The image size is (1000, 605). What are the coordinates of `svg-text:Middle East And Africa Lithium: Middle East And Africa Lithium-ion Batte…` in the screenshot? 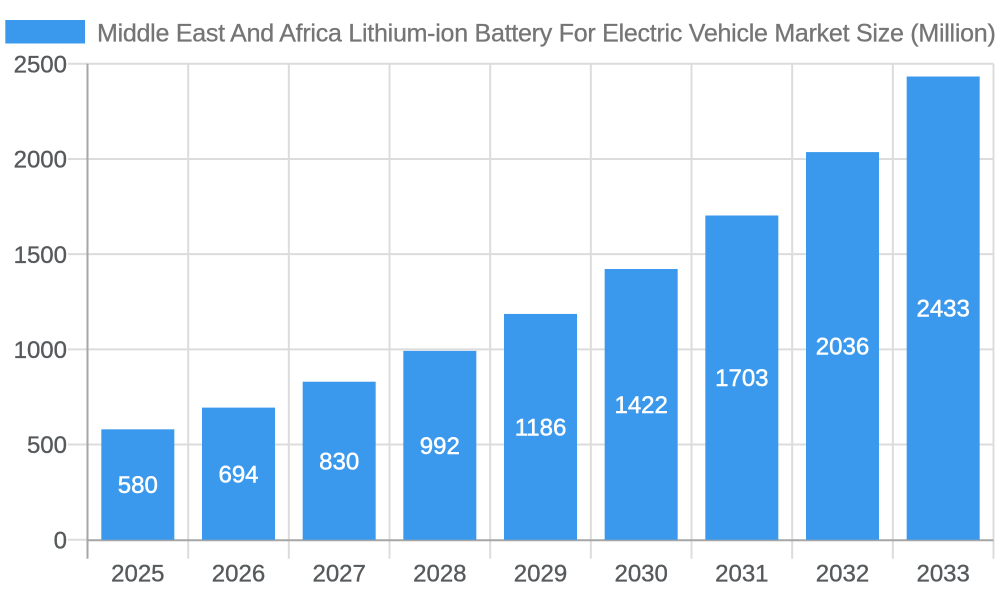 It's located at (546, 33).